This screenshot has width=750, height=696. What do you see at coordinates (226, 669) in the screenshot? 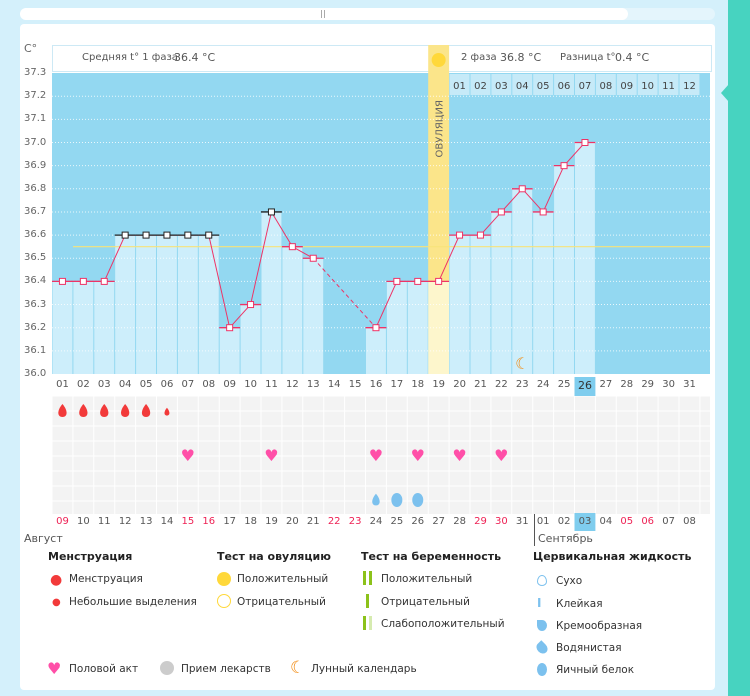
I see `legend-item: Прием лекарств` at bounding box center [226, 669].